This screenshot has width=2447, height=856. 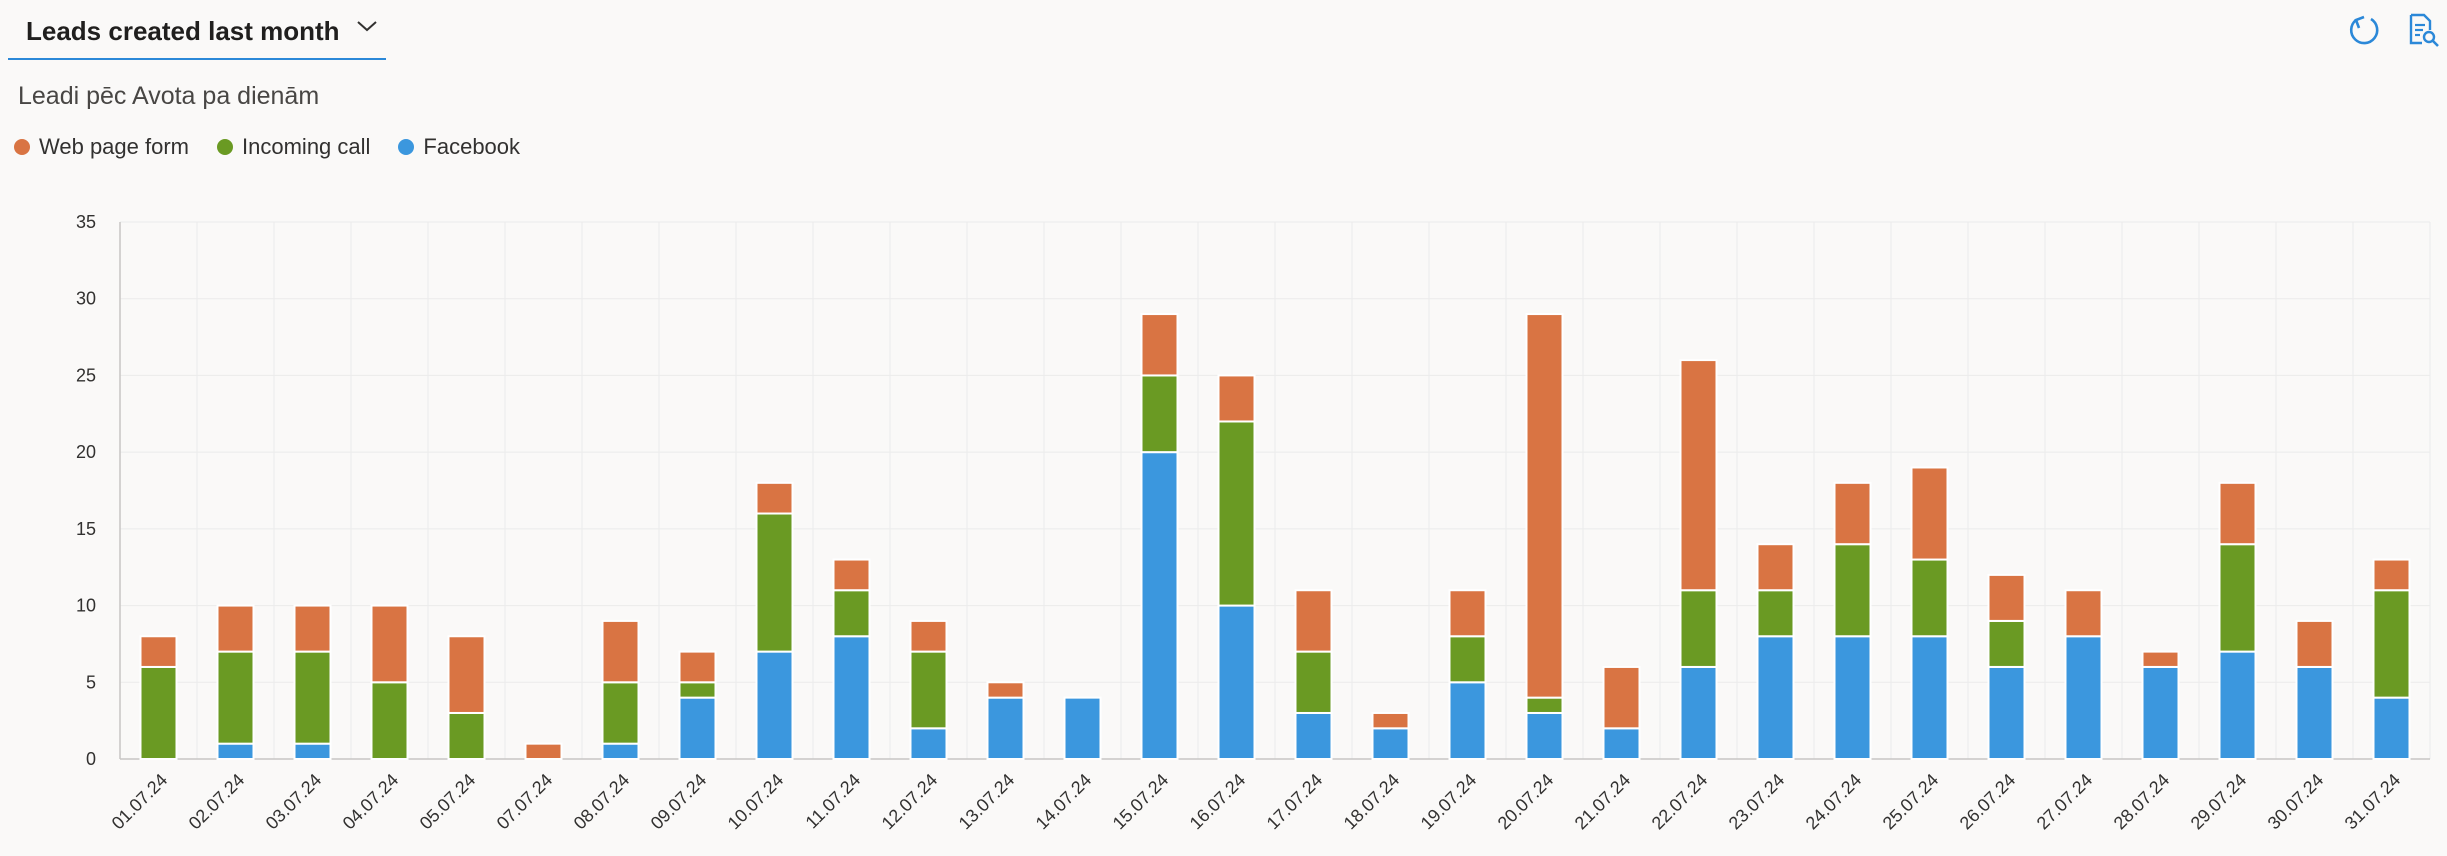 I want to click on legend-dot-facebook, so click(x=406, y=147).